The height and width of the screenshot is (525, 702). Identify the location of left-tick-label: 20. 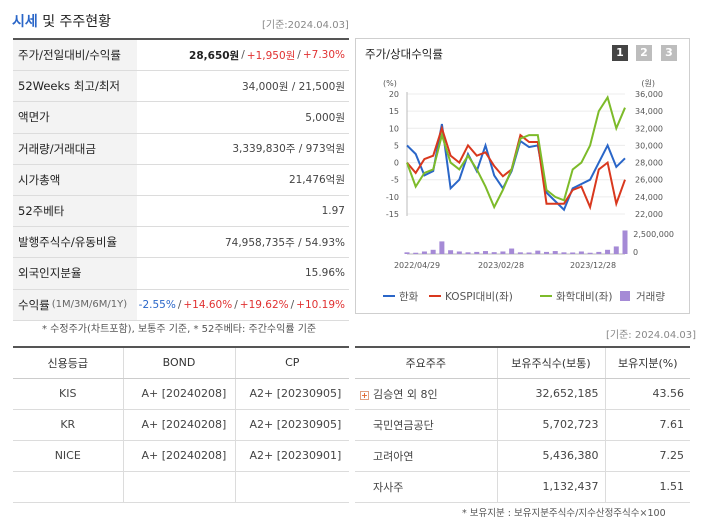
(394, 94).